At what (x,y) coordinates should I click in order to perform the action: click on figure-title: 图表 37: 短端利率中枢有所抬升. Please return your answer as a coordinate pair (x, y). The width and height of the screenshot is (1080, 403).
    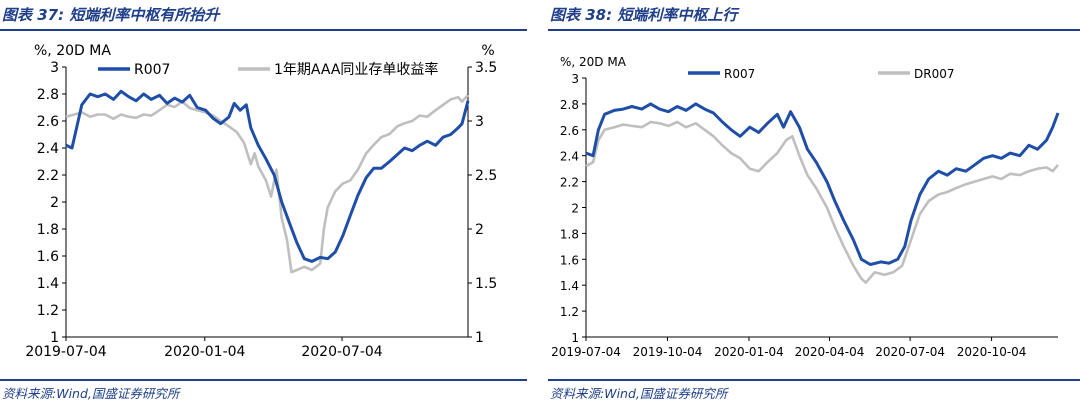
    Looking at the image, I should click on (110, 15).